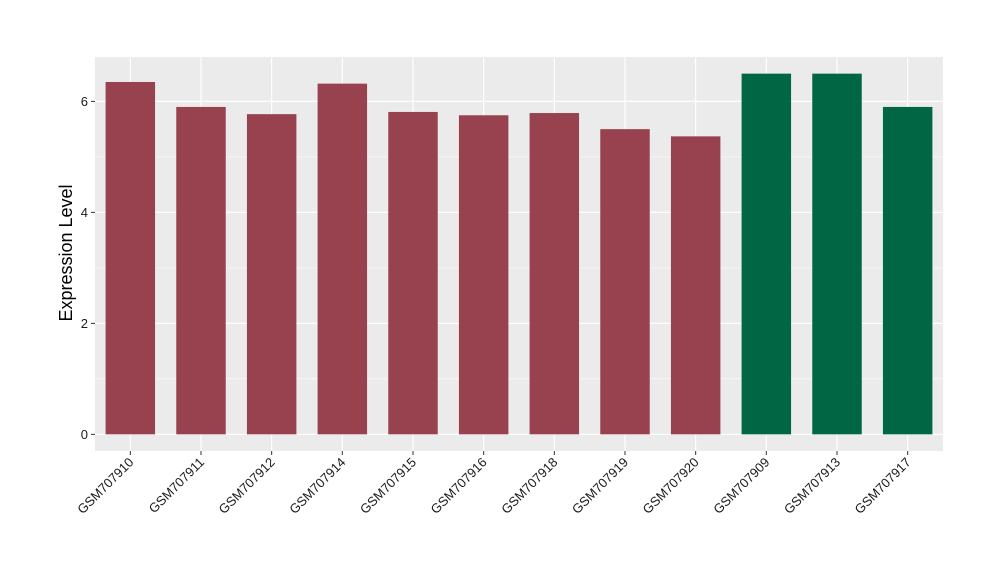 The height and width of the screenshot is (580, 1000). Describe the element at coordinates (105, 486) in the screenshot. I see `x-tick-label: GSM707910` at that location.